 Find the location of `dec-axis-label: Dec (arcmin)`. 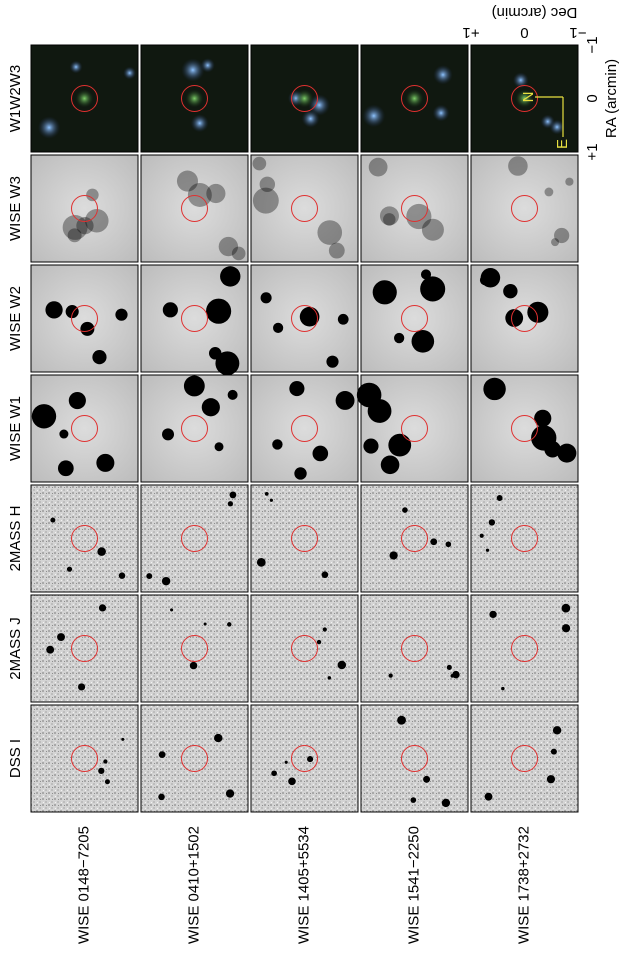

dec-axis-label: Dec (arcmin) is located at coordinates (535, 12).